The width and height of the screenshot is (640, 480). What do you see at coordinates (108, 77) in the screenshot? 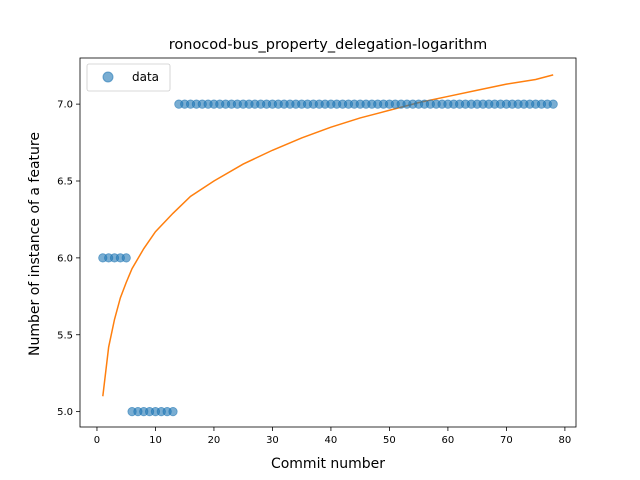
I see `legend-marker-data` at bounding box center [108, 77].